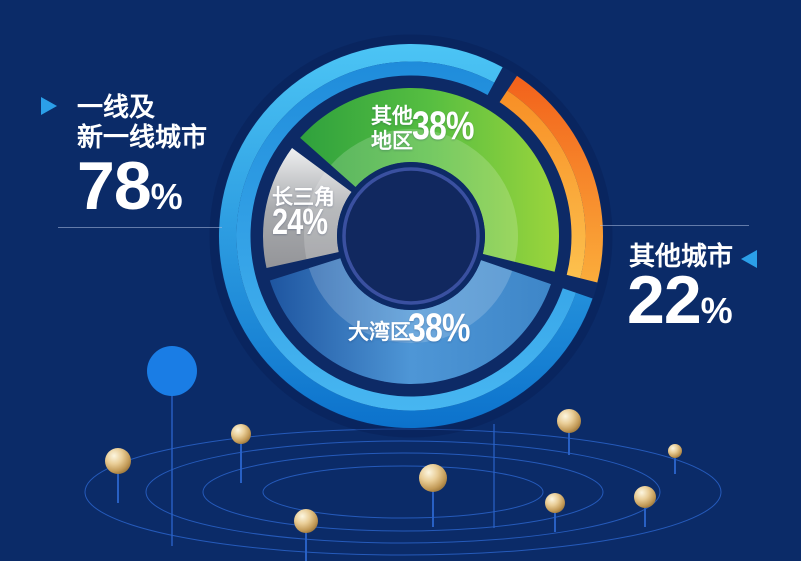 Image resolution: width=801 pixels, height=561 pixels. I want to click on orbit-ring, so click(403, 492).